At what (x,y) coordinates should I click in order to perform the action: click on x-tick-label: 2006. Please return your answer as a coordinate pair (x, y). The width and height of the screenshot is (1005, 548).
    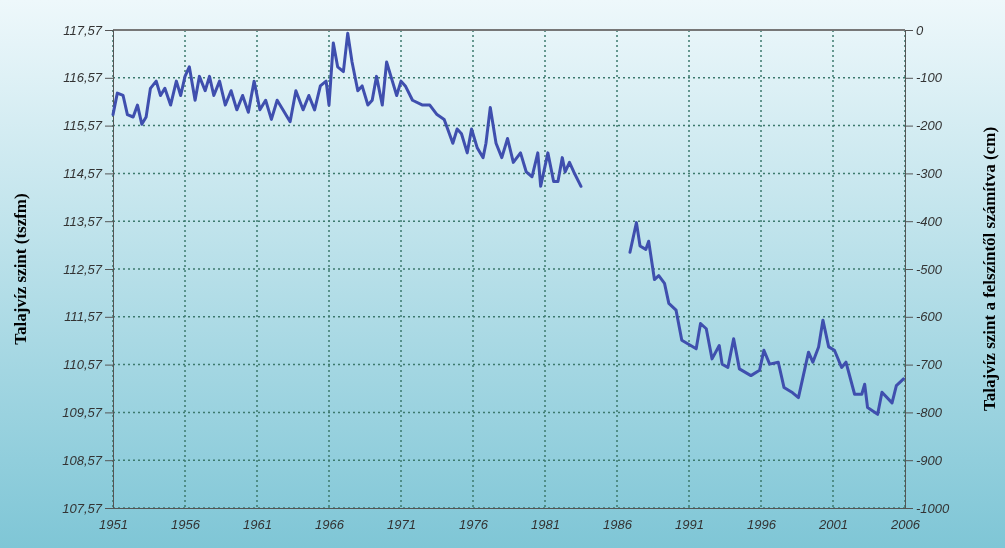
    Looking at the image, I should click on (905, 525).